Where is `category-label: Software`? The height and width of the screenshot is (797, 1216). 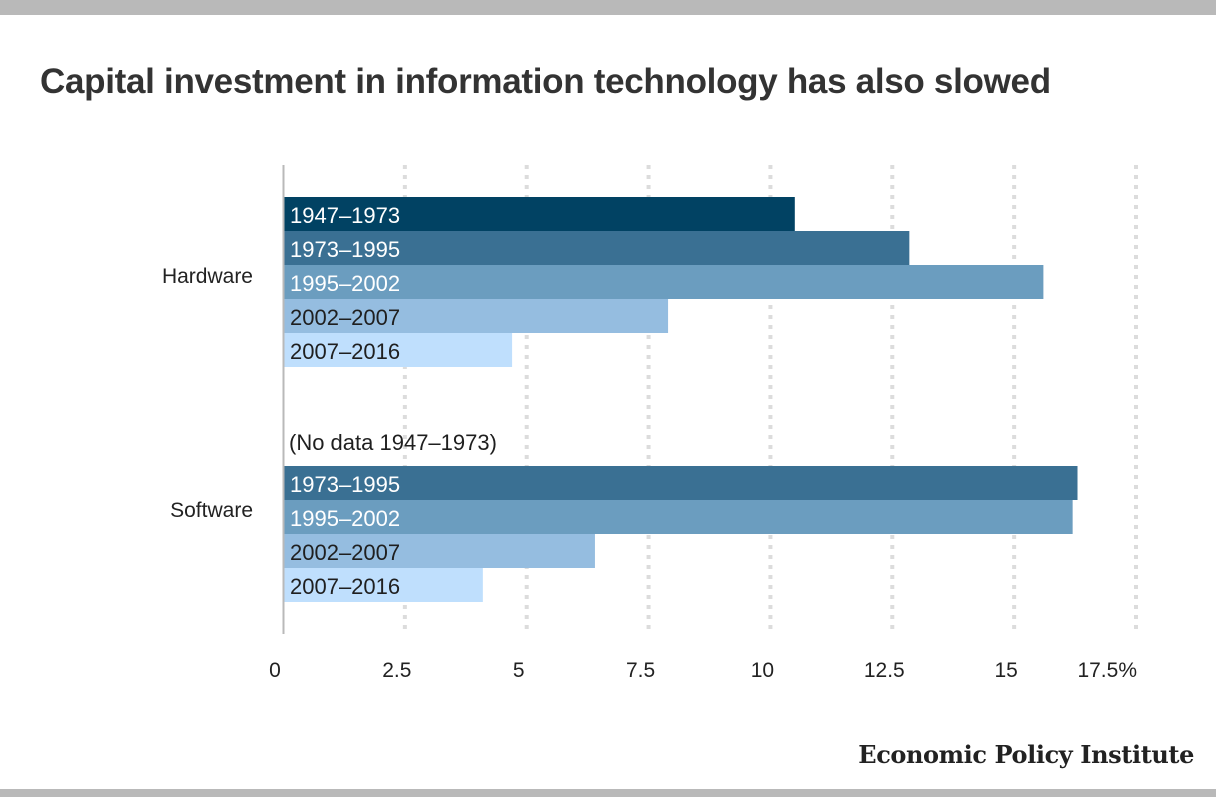
category-label: Software is located at coordinates (211, 510).